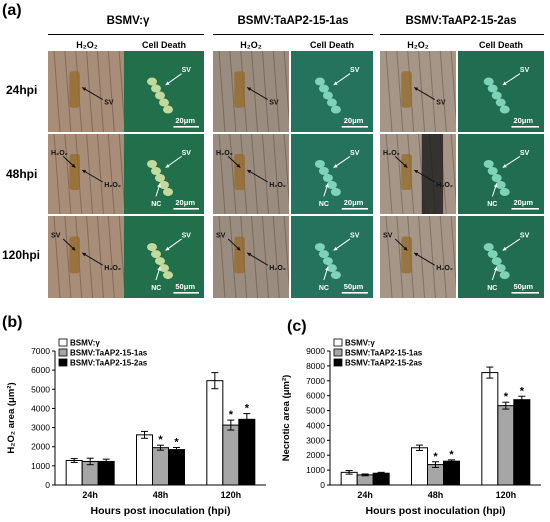 This screenshot has height=522, width=550. I want to click on necrotic-chart-y-tick-label: 8000, so click(315, 366).